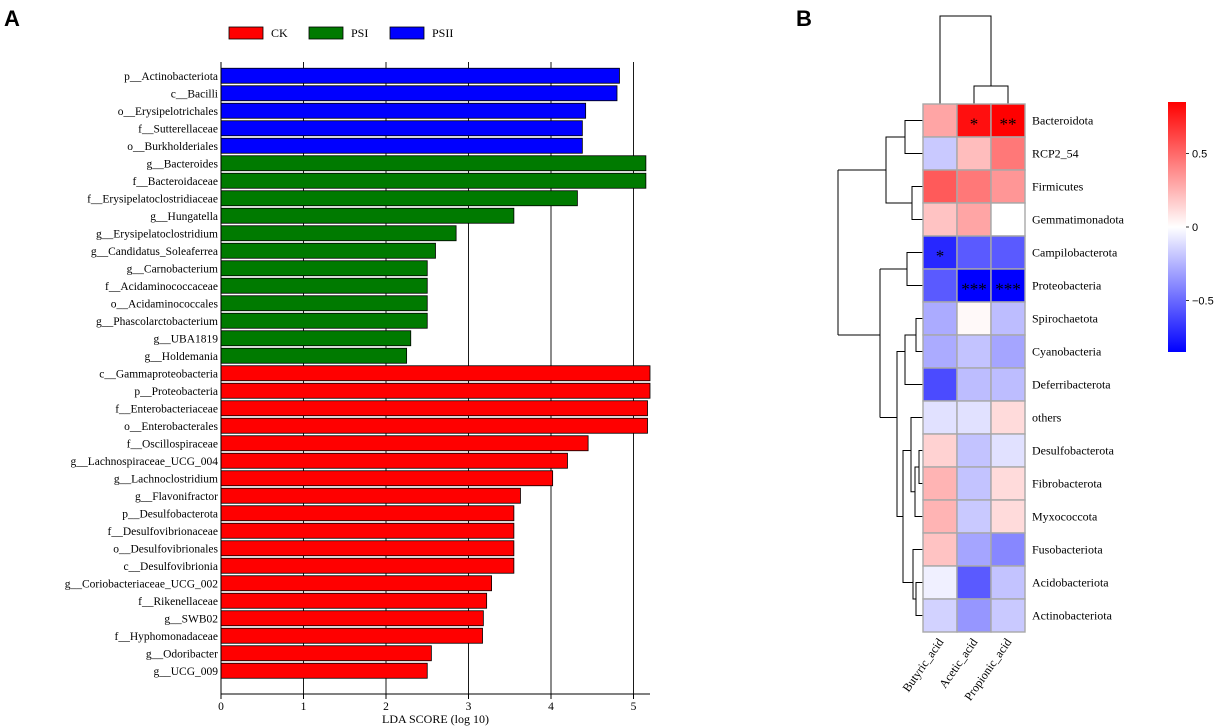  What do you see at coordinates (1070, 583) in the screenshot?
I see `row-label: Acidobacteriota` at bounding box center [1070, 583].